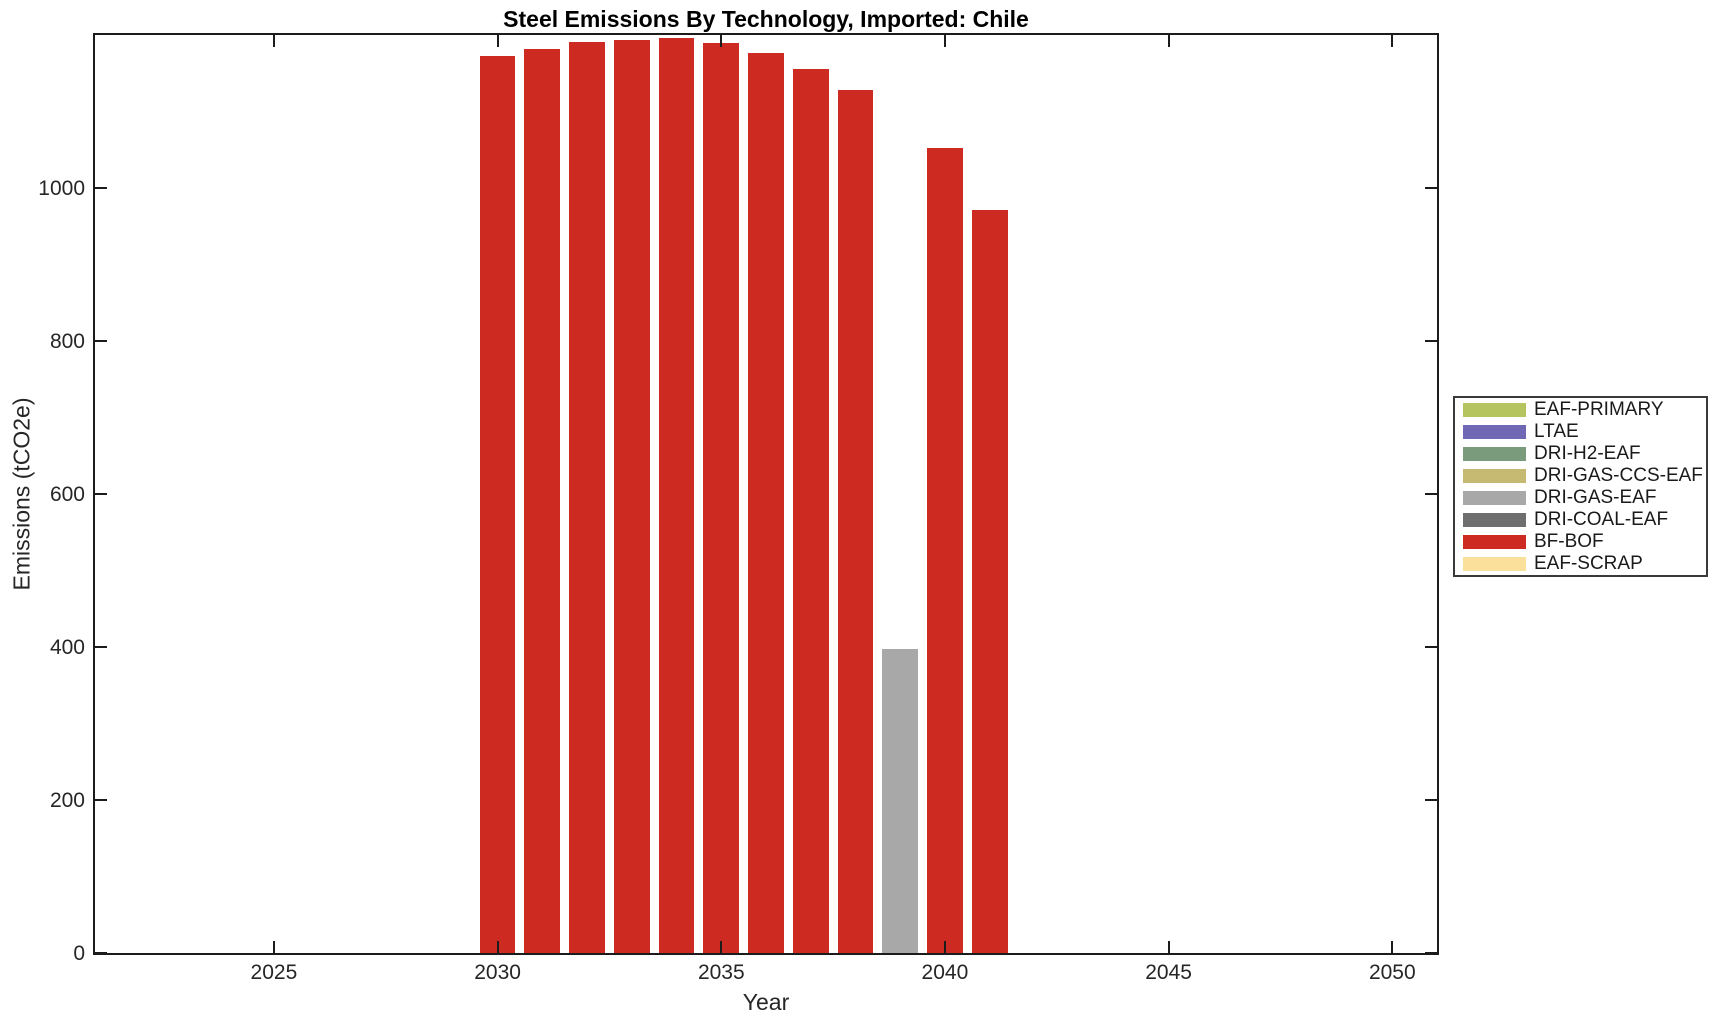  Describe the element at coordinates (1580, 432) in the screenshot. I see `legend-item: LTAE` at that location.